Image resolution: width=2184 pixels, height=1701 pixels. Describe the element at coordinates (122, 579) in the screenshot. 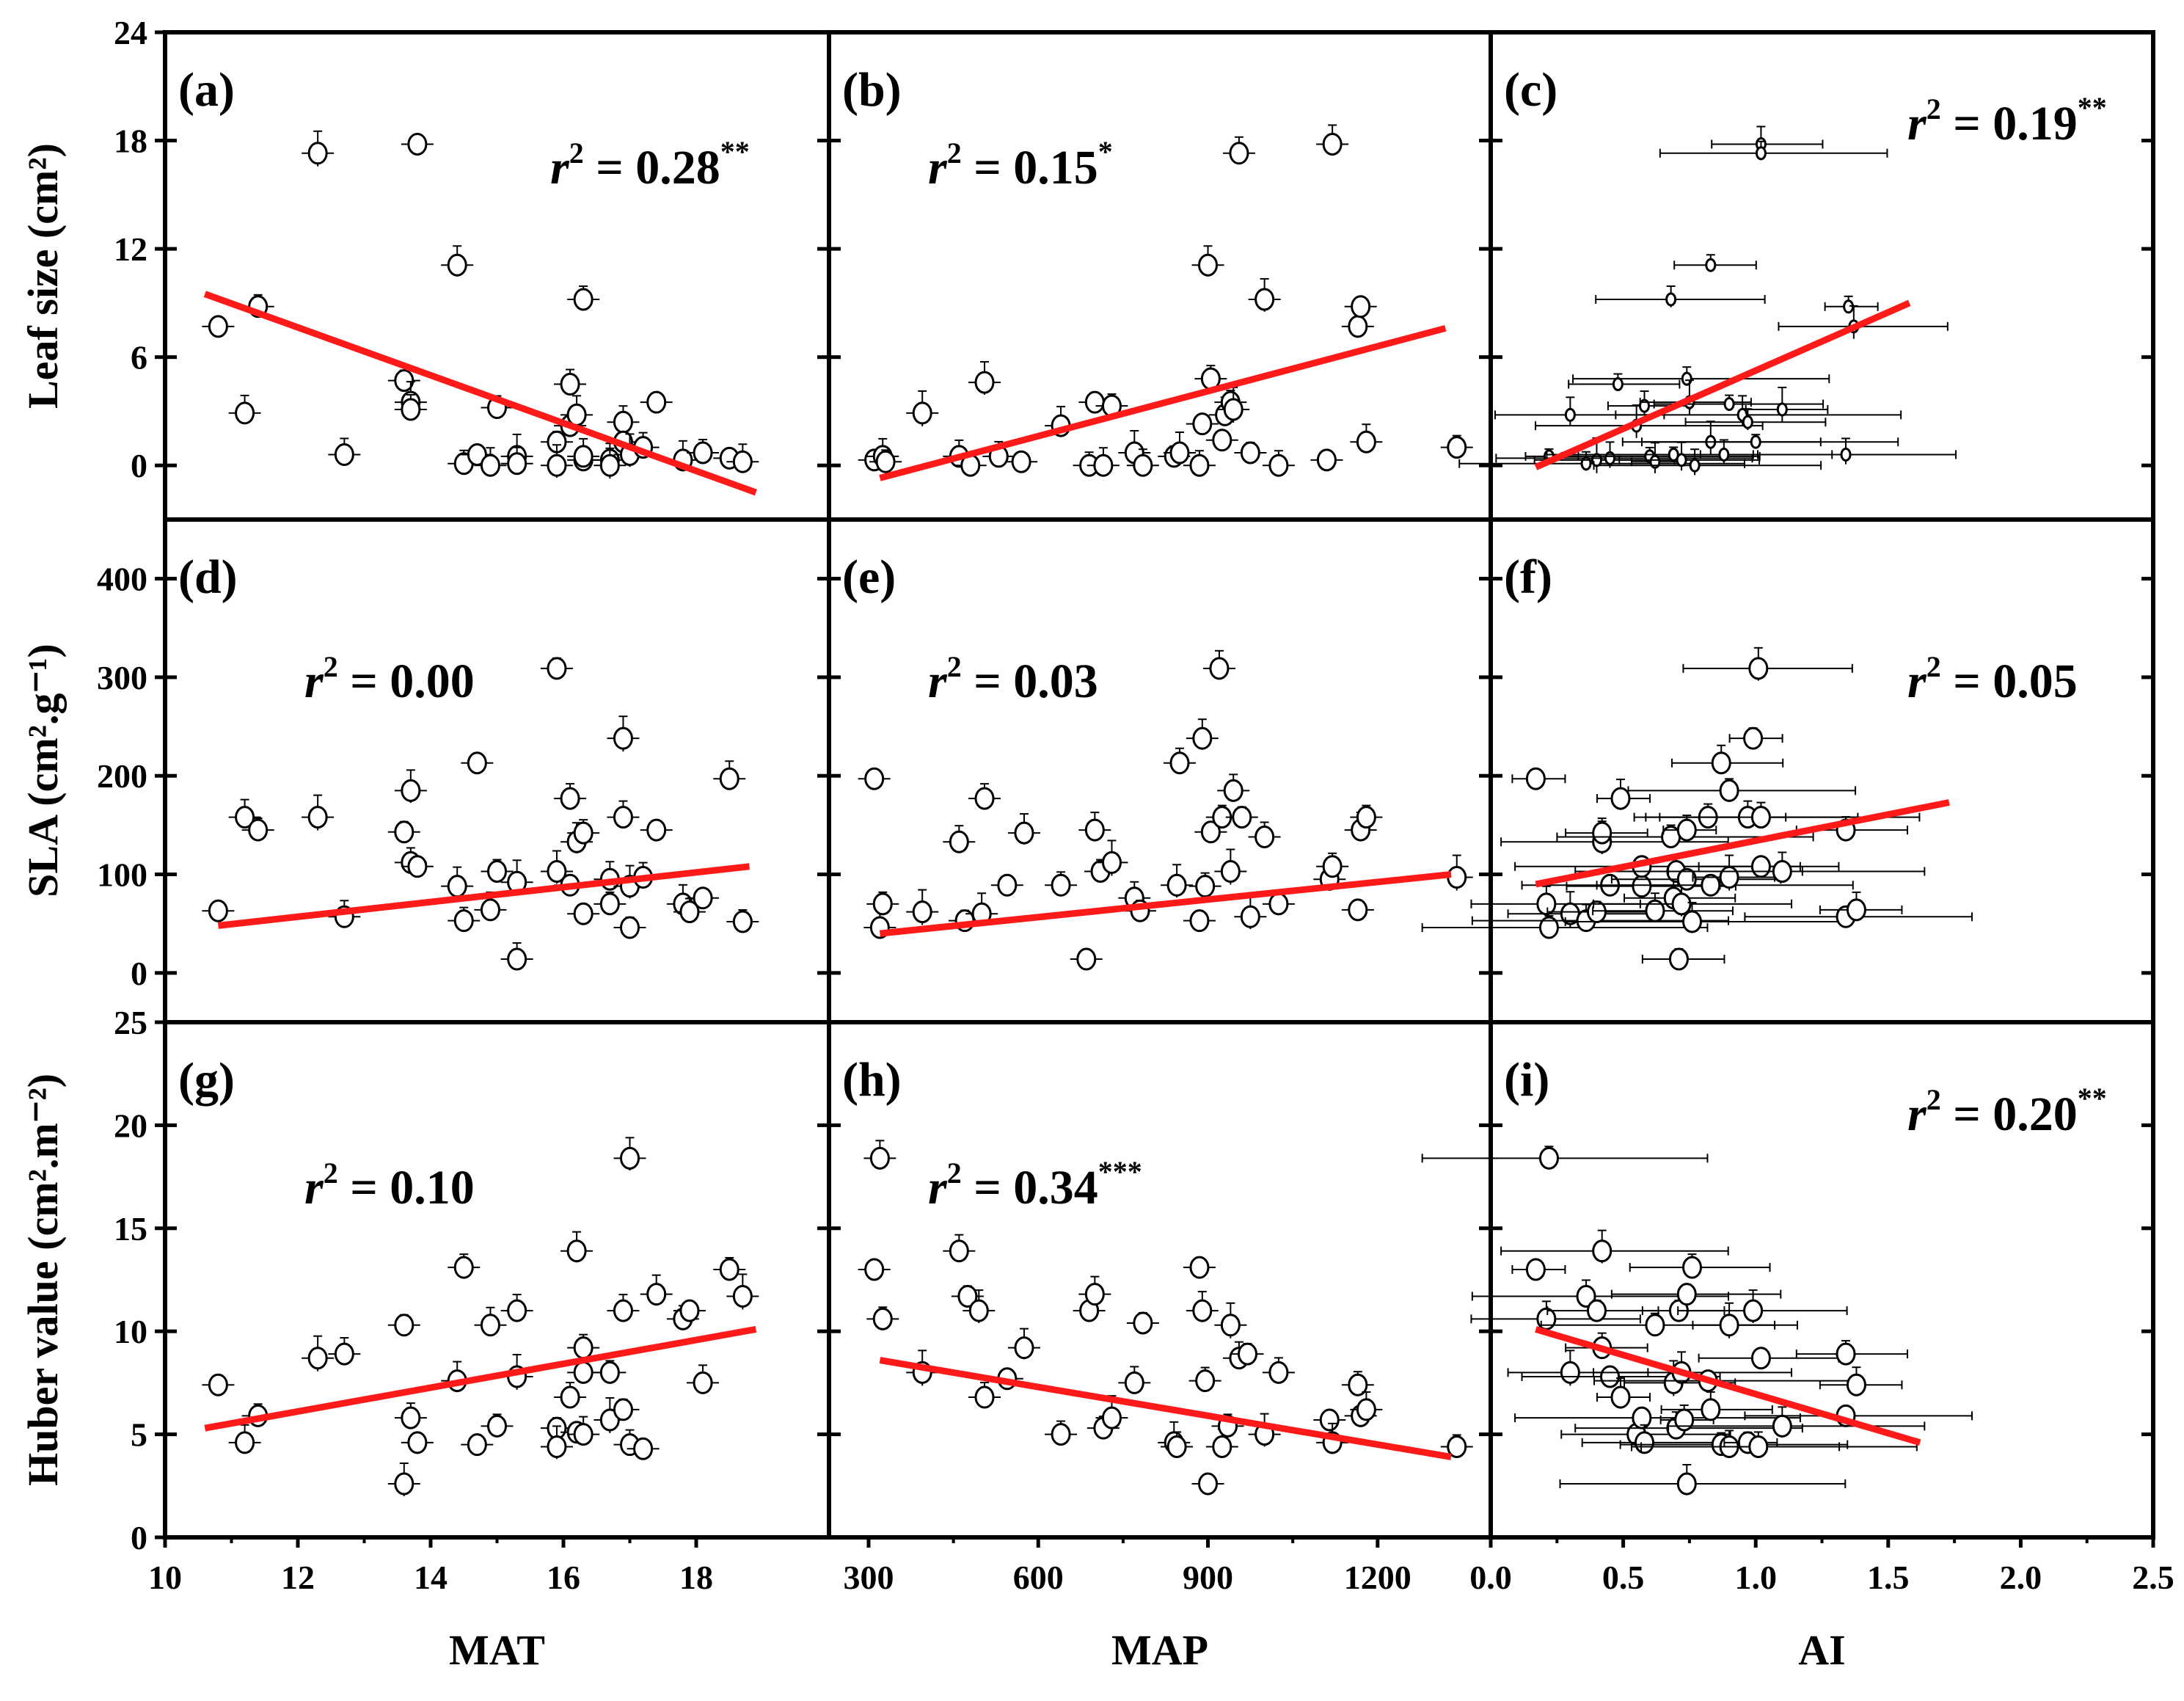

I see `y-tick-label: 400` at that location.